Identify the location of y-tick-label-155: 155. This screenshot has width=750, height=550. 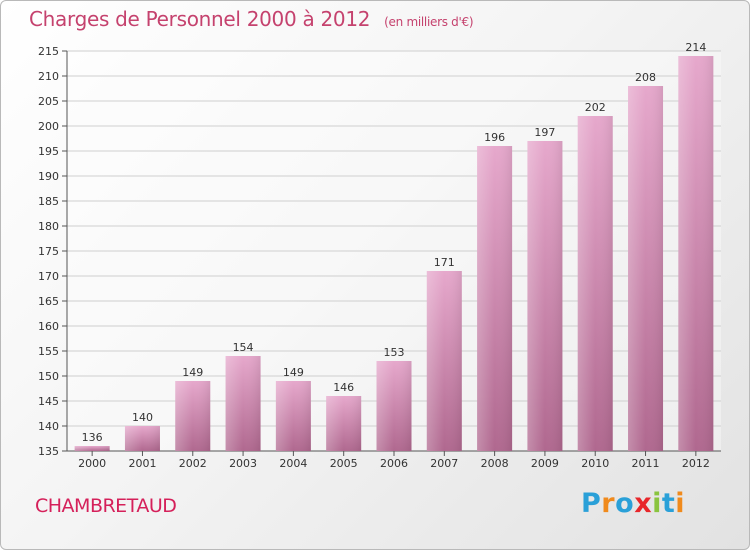
(48, 351).